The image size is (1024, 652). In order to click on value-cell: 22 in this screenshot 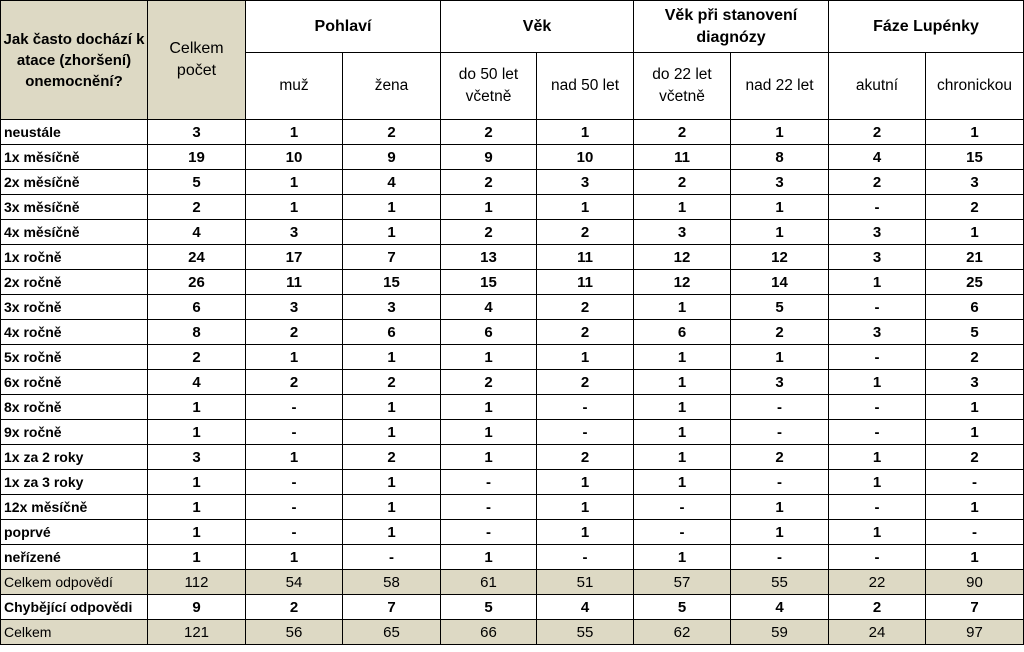, I will do `click(877, 582)`.